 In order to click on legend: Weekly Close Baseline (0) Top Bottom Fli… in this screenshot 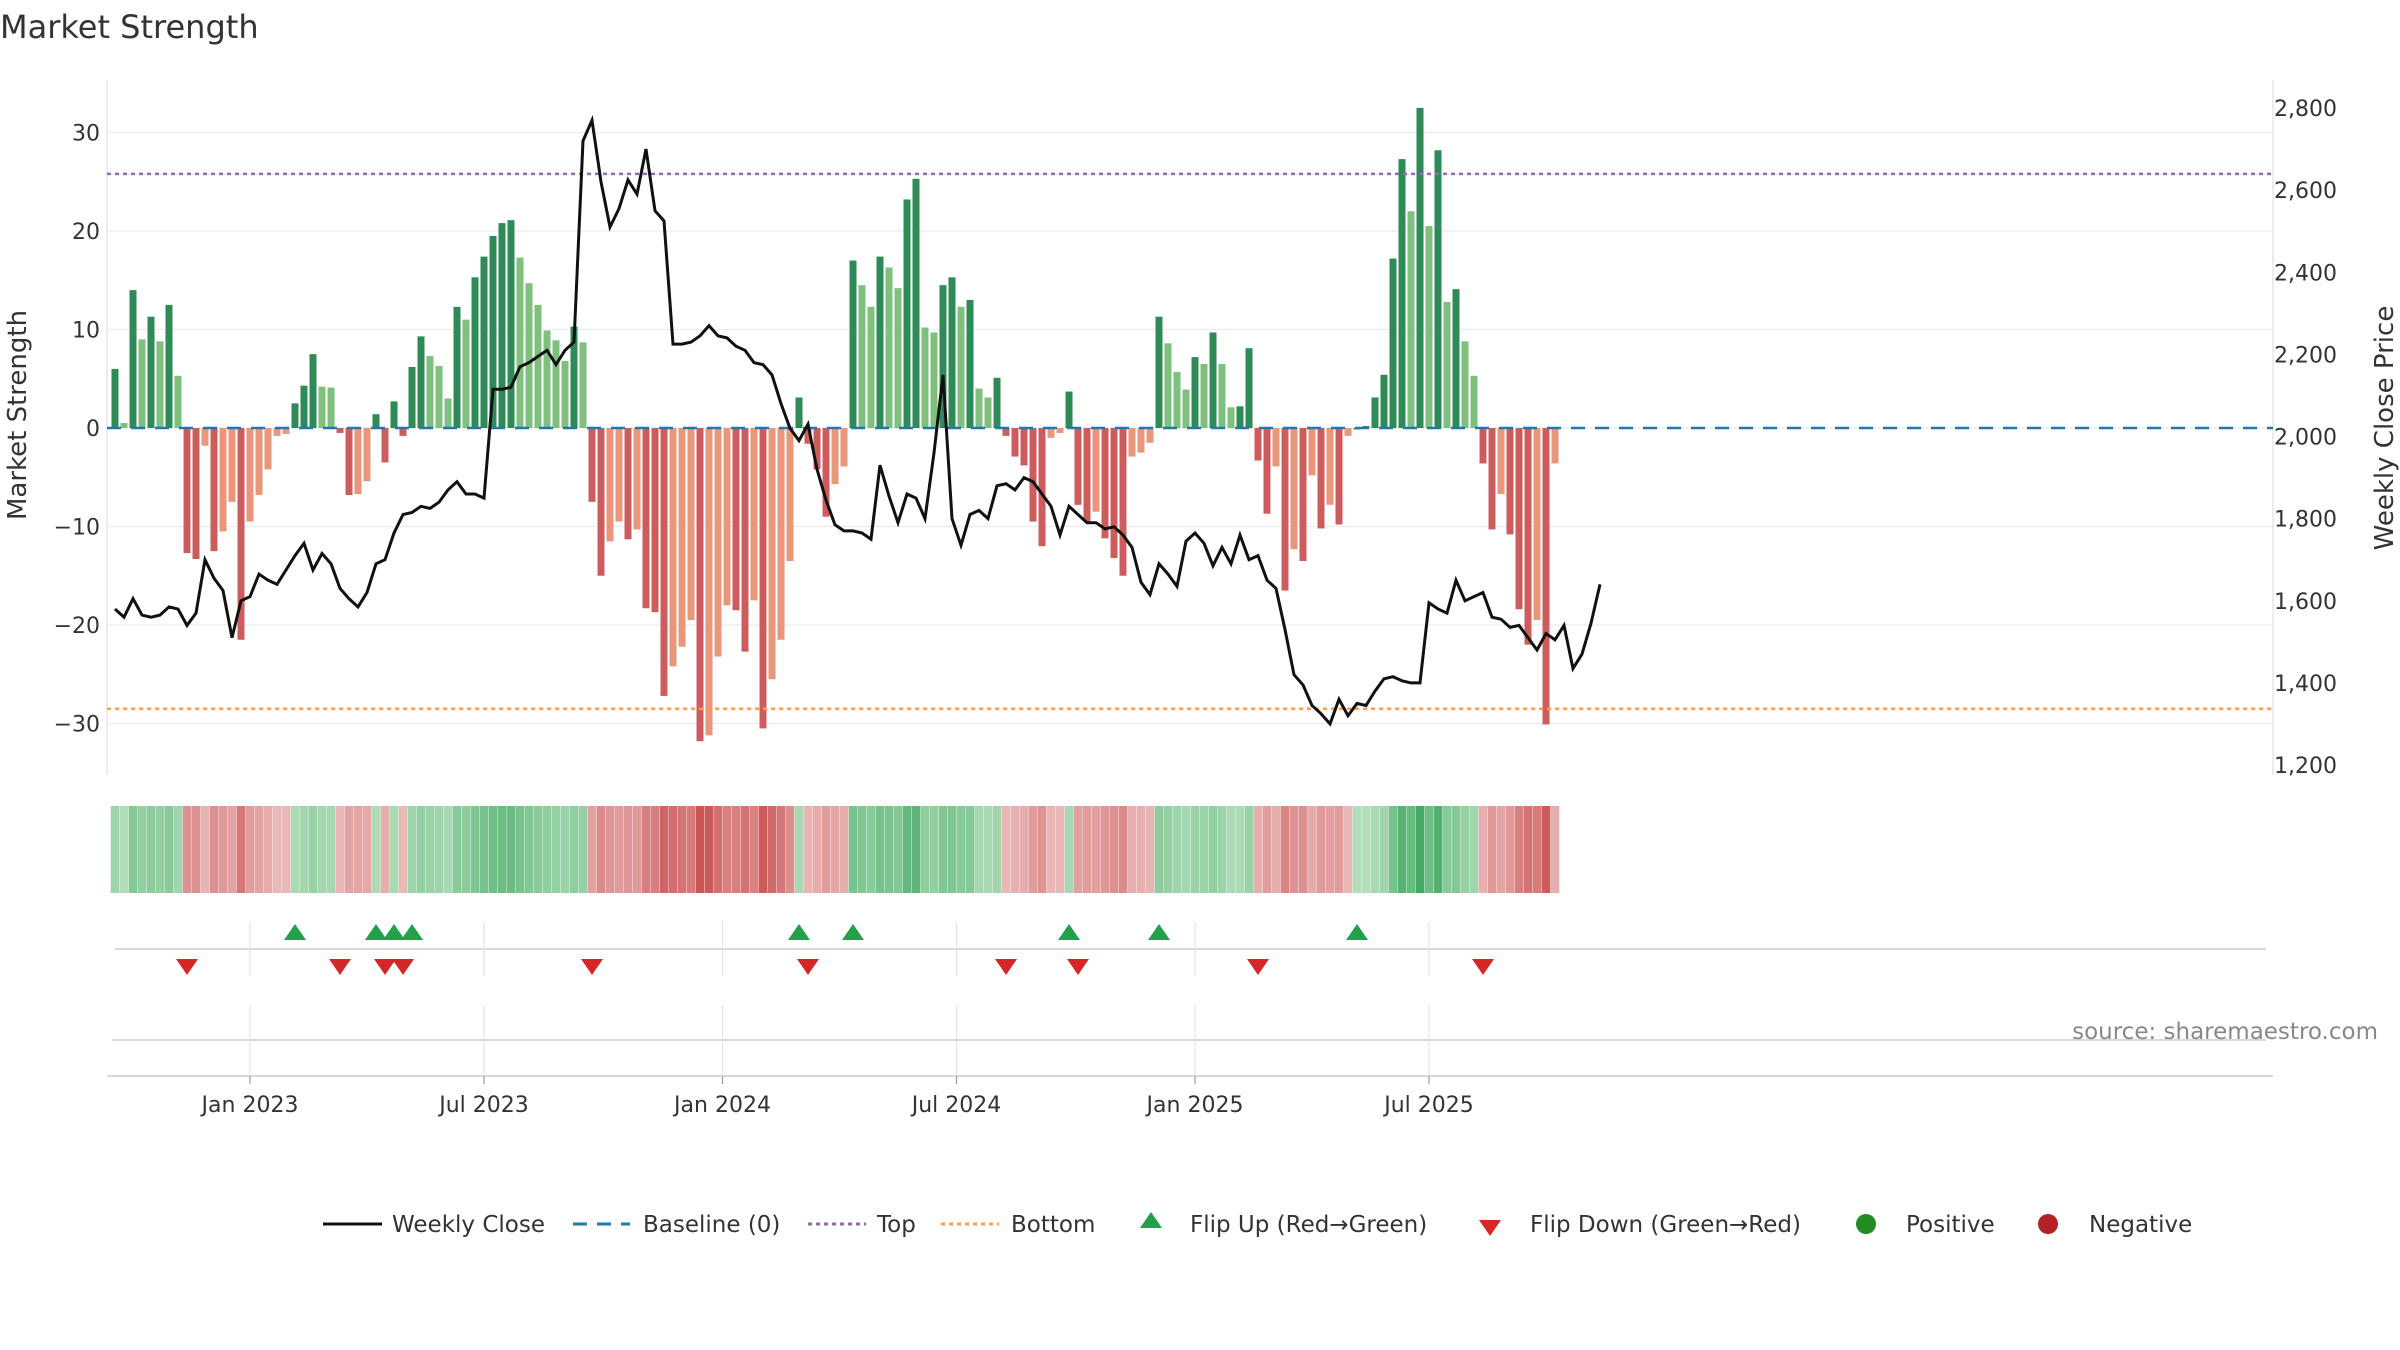, I will do `click(1257, 1225)`.